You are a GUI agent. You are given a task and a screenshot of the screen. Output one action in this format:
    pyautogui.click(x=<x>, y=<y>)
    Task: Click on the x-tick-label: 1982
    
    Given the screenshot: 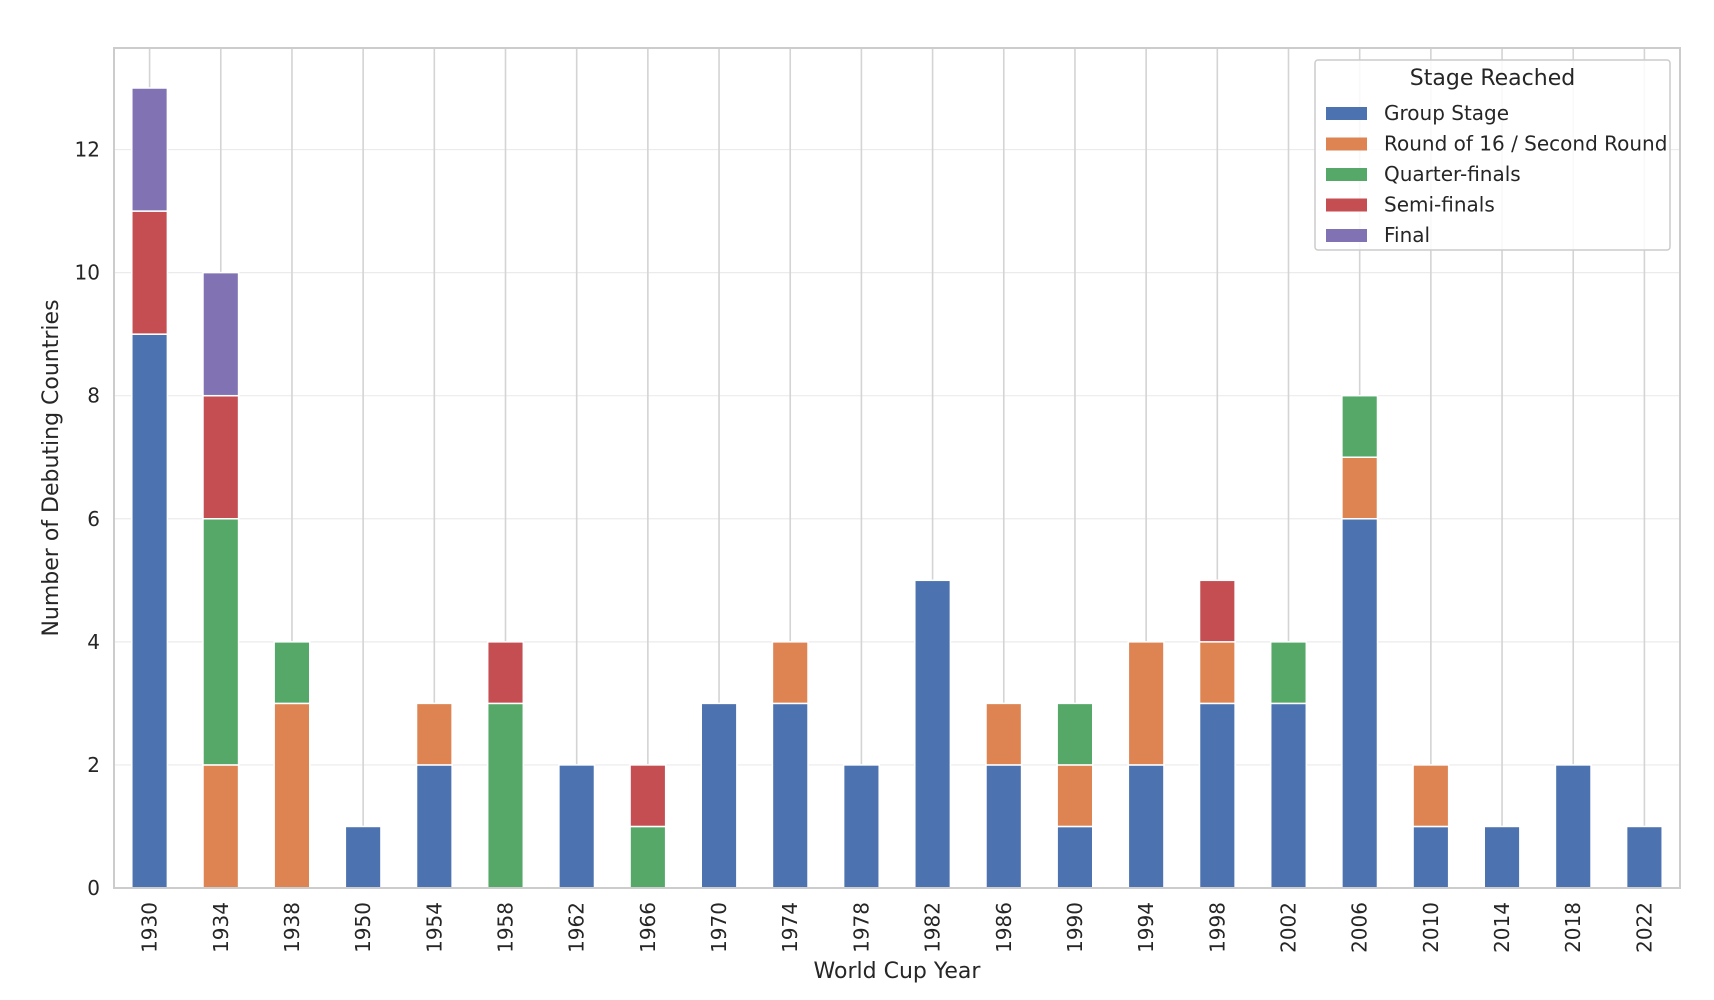 What is the action you would take?
    pyautogui.click(x=933, y=927)
    